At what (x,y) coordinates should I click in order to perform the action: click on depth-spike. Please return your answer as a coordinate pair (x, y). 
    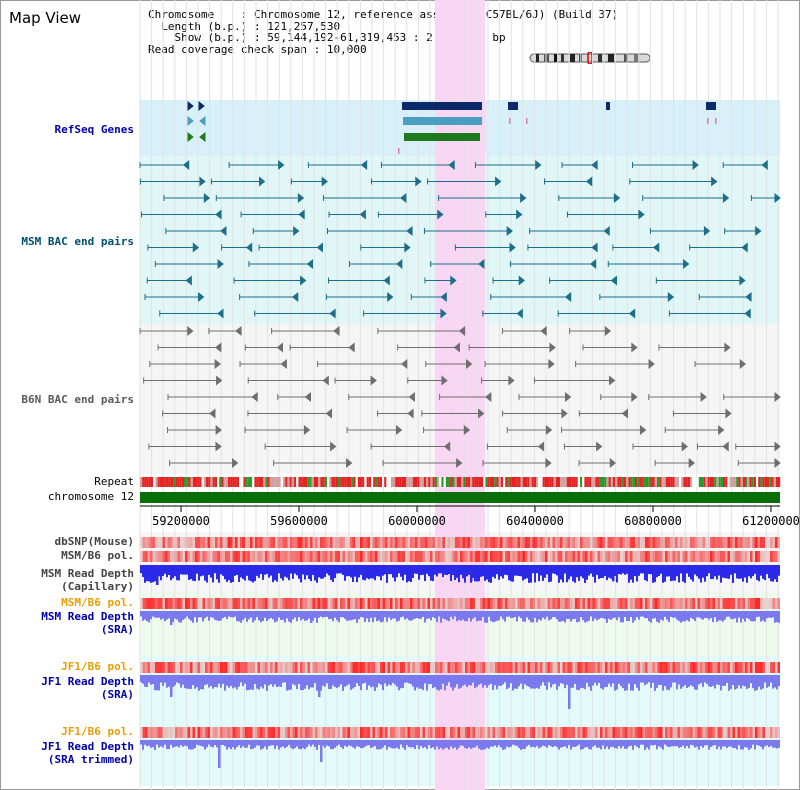
    Looking at the image, I should click on (569, 692).